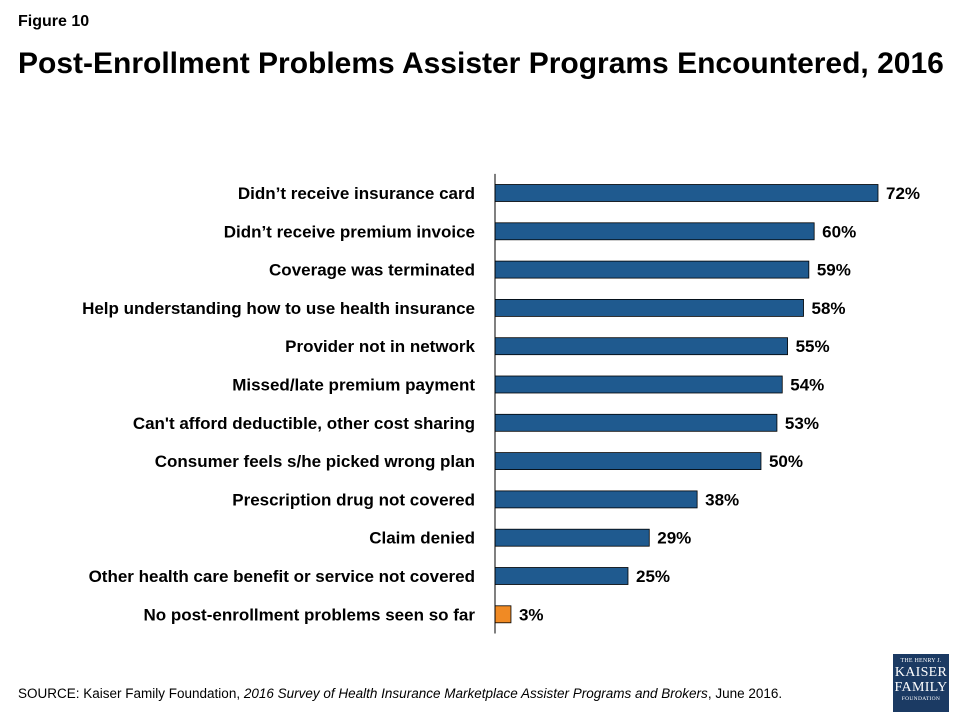 The image size is (960, 720). Describe the element at coordinates (921, 699) in the screenshot. I see `logo-line-4: FOUNDATION` at that location.